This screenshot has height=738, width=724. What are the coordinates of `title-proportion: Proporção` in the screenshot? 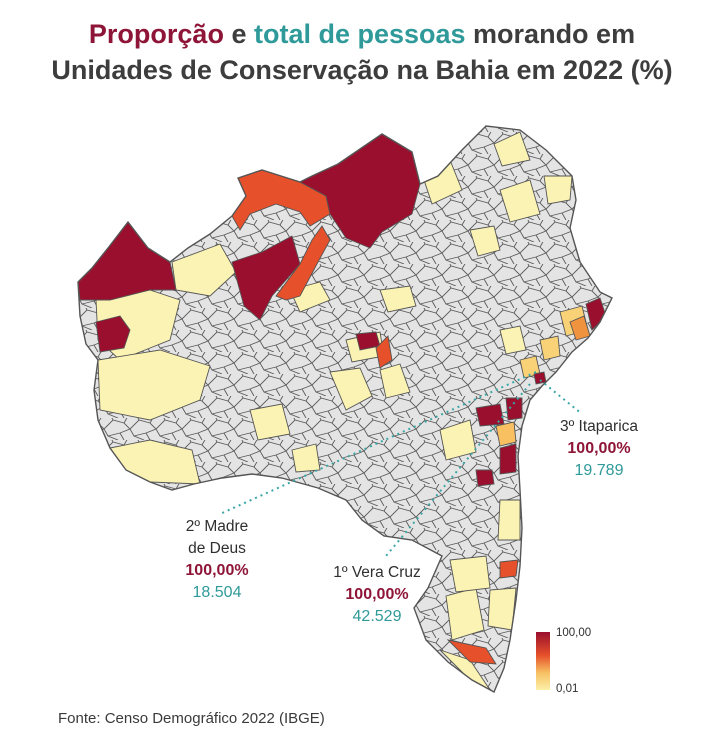 It's located at (156, 34).